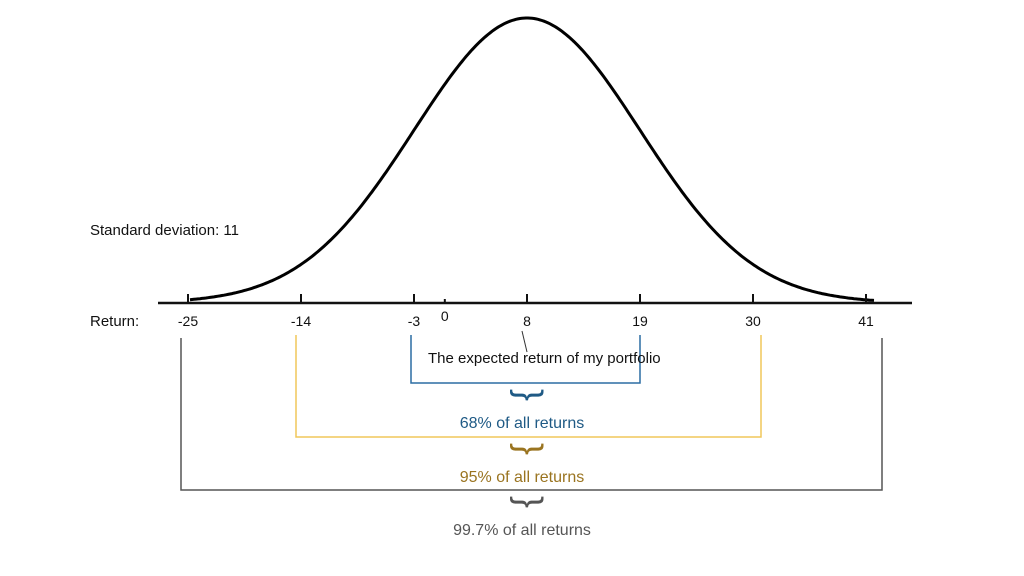 The width and height of the screenshot is (1024, 576). What do you see at coordinates (524, 341) in the screenshot?
I see `annotation-pointer` at bounding box center [524, 341].